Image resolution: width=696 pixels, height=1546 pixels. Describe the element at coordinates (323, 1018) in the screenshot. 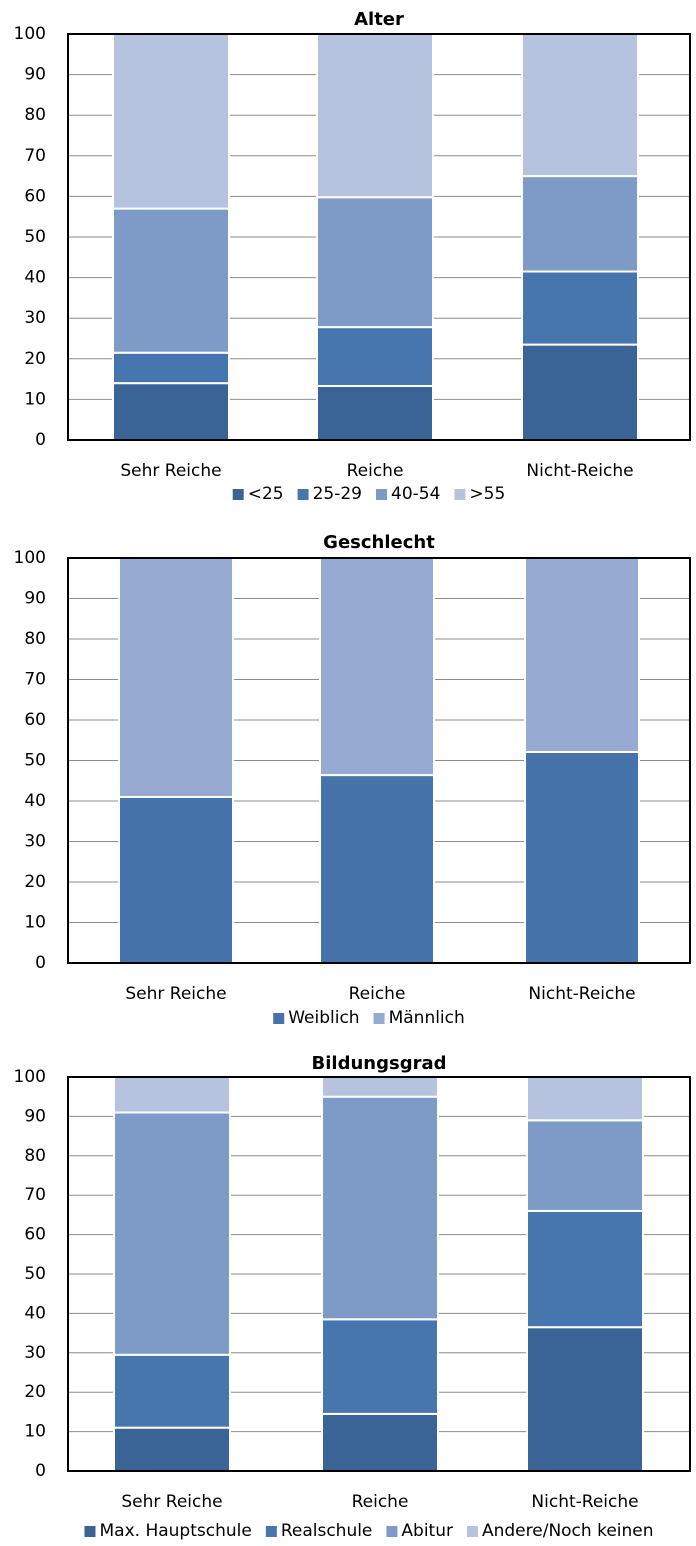

I see `legend-label: Weiblich` at that location.